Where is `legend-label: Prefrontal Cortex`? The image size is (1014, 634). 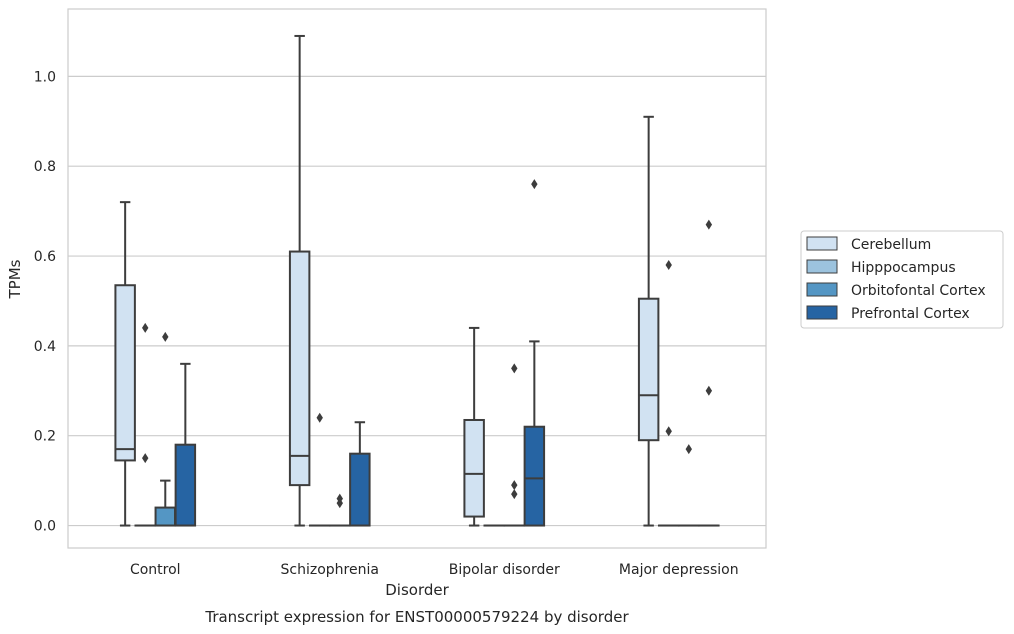 legend-label: Prefrontal Cortex is located at coordinates (910, 314).